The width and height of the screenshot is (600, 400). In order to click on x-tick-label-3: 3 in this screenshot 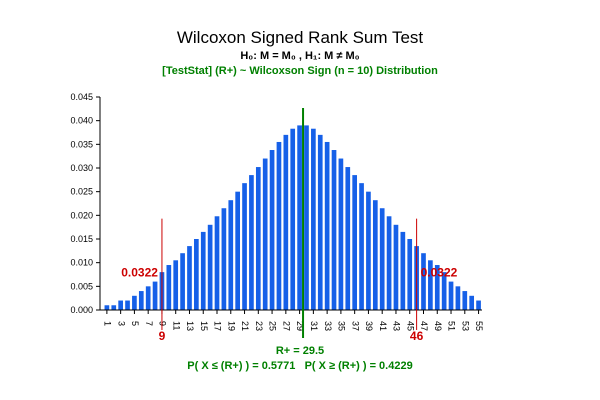, I will do `click(121, 323)`.